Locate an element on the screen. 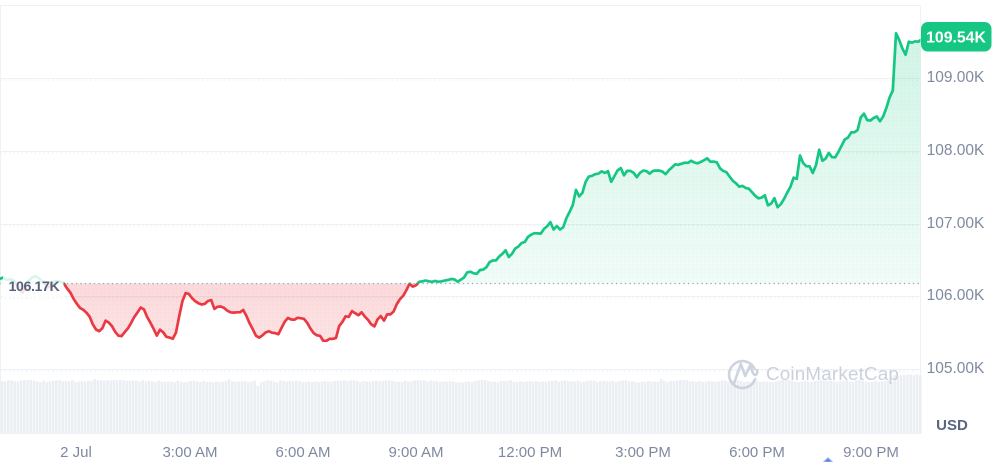  svg-text: 9:00 PM is located at coordinates (871, 452).